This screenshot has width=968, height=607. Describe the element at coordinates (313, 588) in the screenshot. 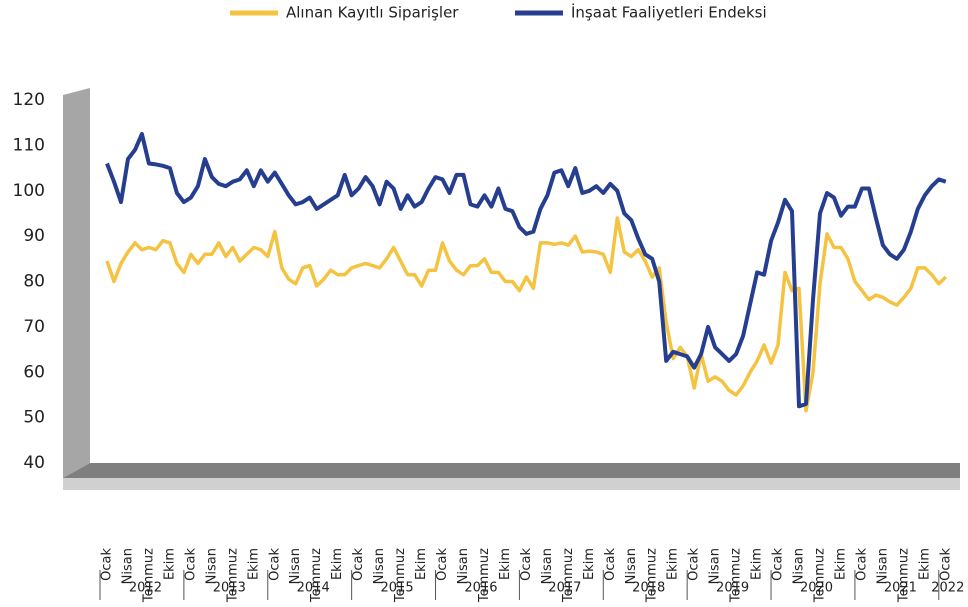

I see `year-label: 2014` at that location.